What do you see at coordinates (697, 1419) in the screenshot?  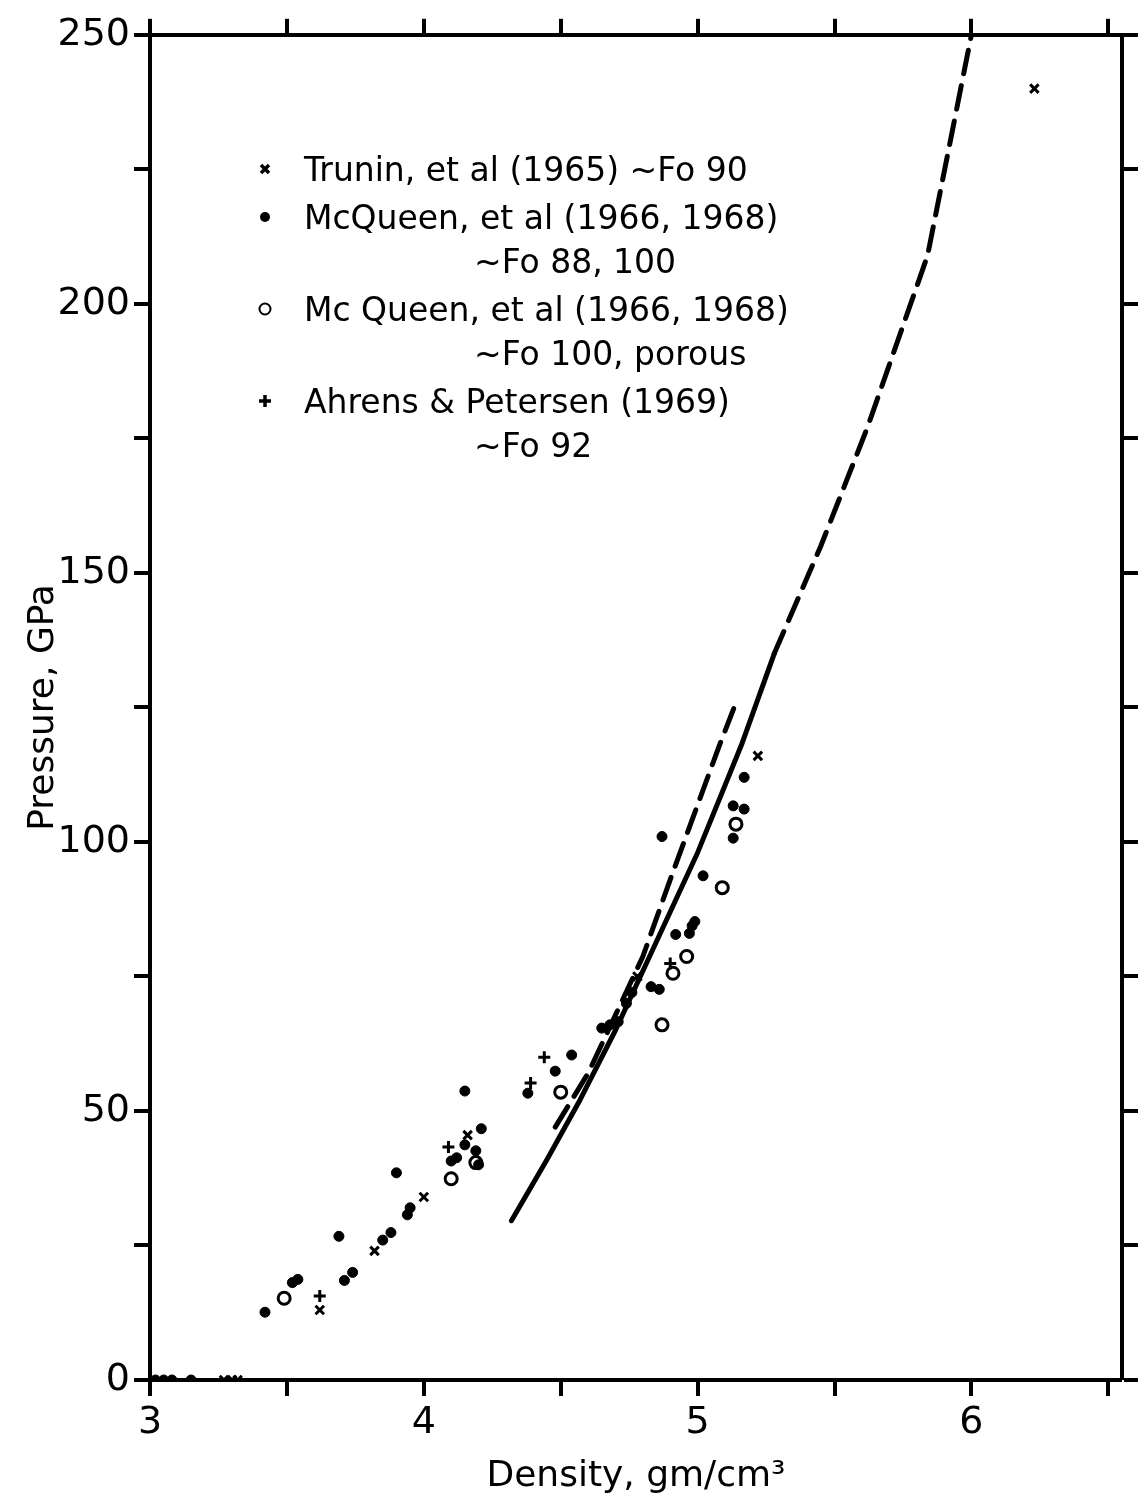 I see `x-tick-label: 5` at bounding box center [697, 1419].